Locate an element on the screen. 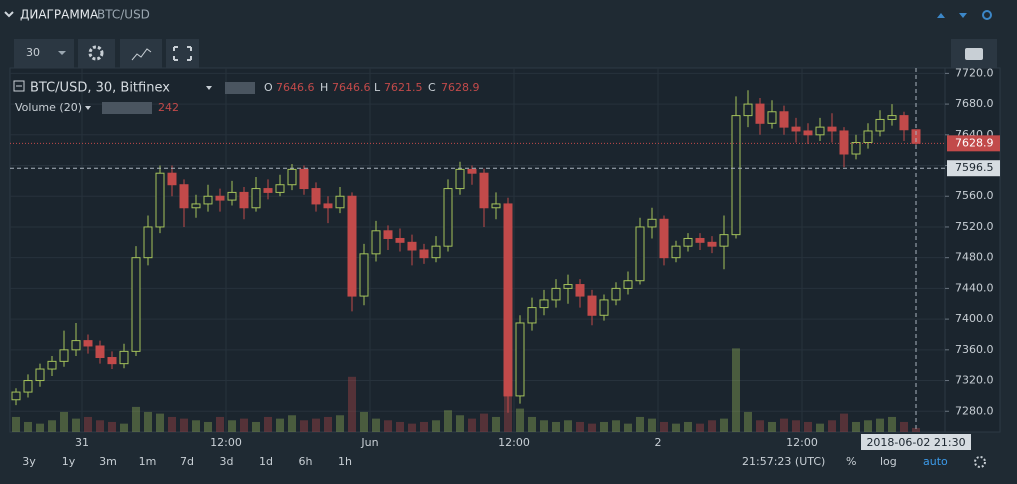 The height and width of the screenshot is (484, 1017). volume-title: Volume (20) is located at coordinates (48, 107).